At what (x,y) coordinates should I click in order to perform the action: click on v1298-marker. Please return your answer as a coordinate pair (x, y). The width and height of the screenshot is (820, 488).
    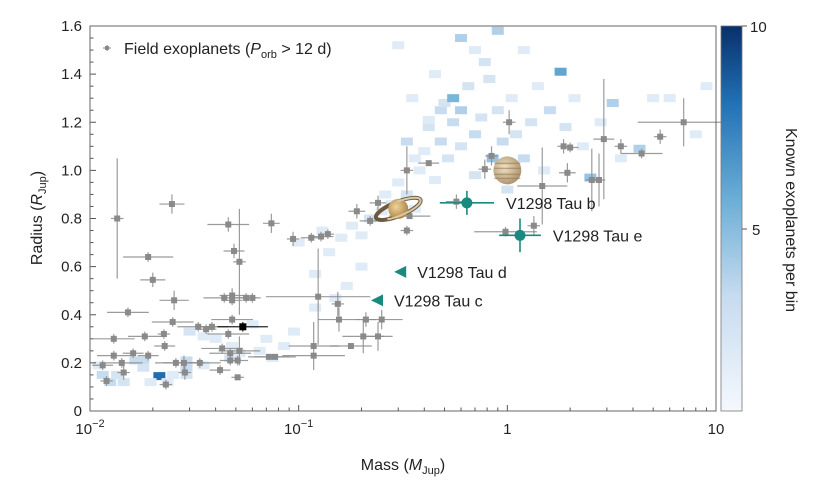
    Looking at the image, I should click on (467, 203).